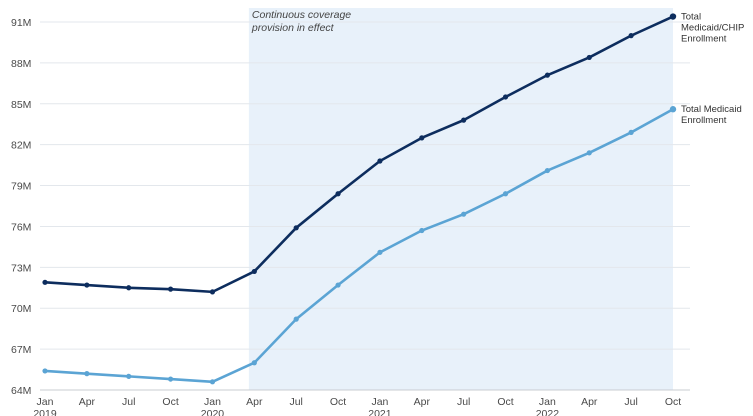 The width and height of the screenshot is (753, 416). Describe the element at coordinates (293, 28) in the screenshot. I see `shaded-region-label: provision in effect` at that location.